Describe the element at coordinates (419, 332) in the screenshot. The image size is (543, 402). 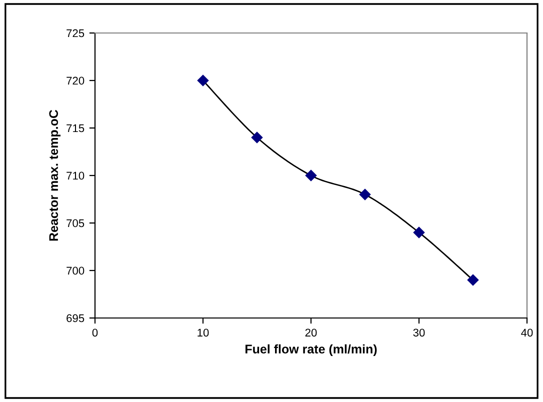
I see `x-tick-label: 30` at that location.